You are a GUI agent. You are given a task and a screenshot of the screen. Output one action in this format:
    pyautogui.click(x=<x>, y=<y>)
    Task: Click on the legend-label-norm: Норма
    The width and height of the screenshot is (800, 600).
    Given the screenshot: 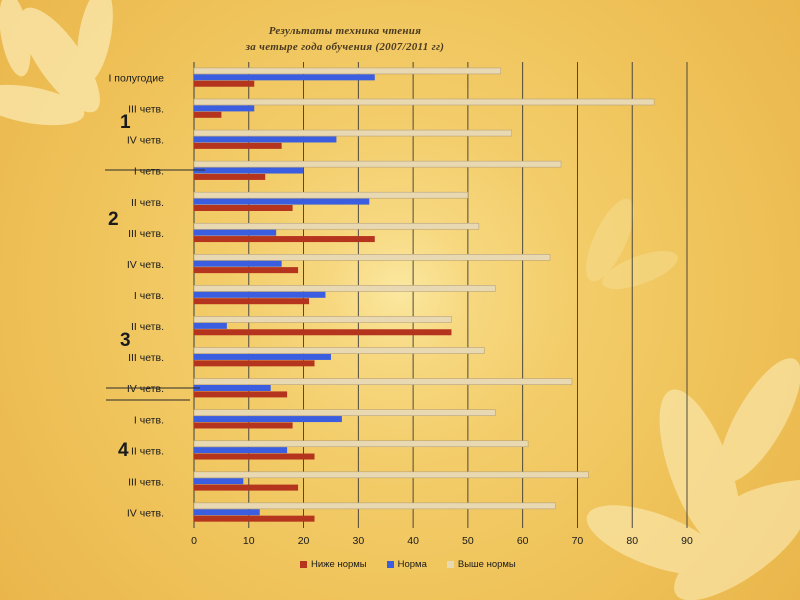 What is the action you would take?
    pyautogui.click(x=412, y=564)
    